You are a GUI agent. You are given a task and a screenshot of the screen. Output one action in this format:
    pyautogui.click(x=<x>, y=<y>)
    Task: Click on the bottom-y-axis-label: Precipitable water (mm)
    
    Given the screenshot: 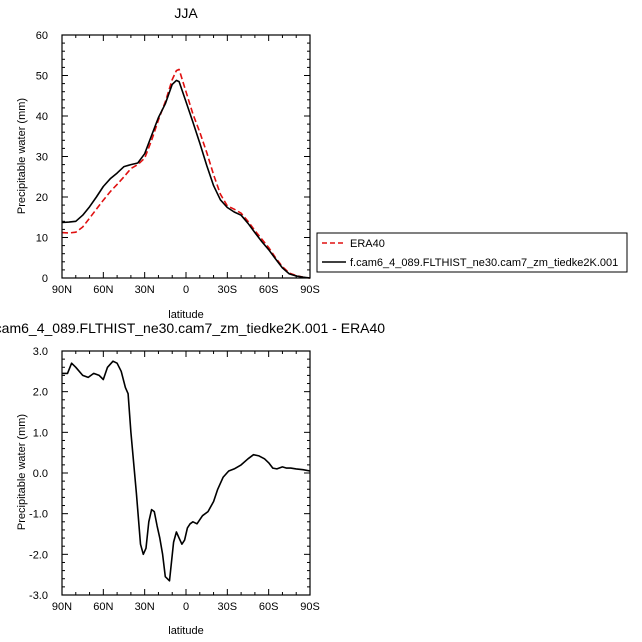 What is the action you would take?
    pyautogui.click(x=22, y=472)
    